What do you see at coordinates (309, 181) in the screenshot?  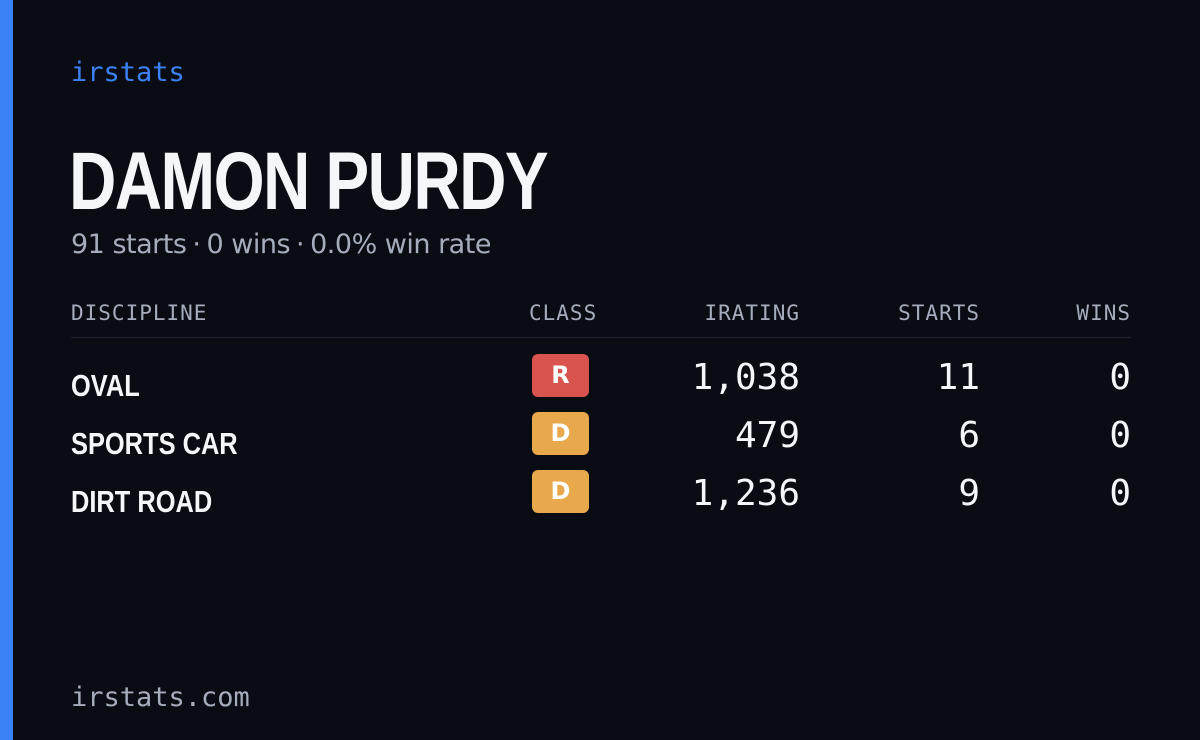 I see `driver-name: DAMON PURDY` at bounding box center [309, 181].